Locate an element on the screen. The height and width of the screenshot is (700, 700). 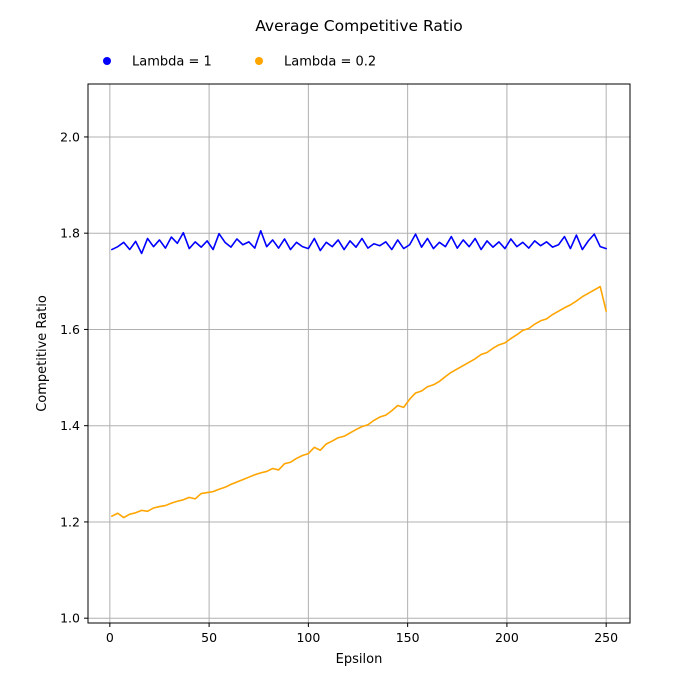
legend-item-lambda-0-2: Lambda = 0.2 is located at coordinates (315, 62).